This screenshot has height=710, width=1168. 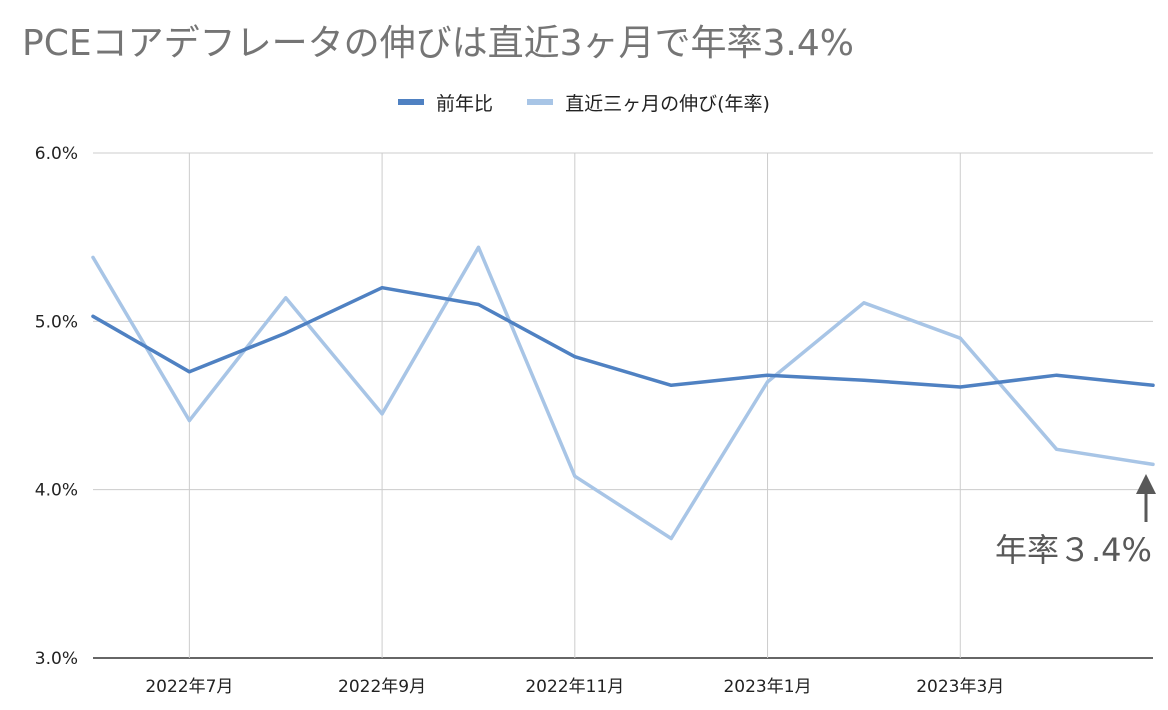 What do you see at coordinates (382, 687) in the screenshot?
I see `x-tick-label: 2022年9月` at bounding box center [382, 687].